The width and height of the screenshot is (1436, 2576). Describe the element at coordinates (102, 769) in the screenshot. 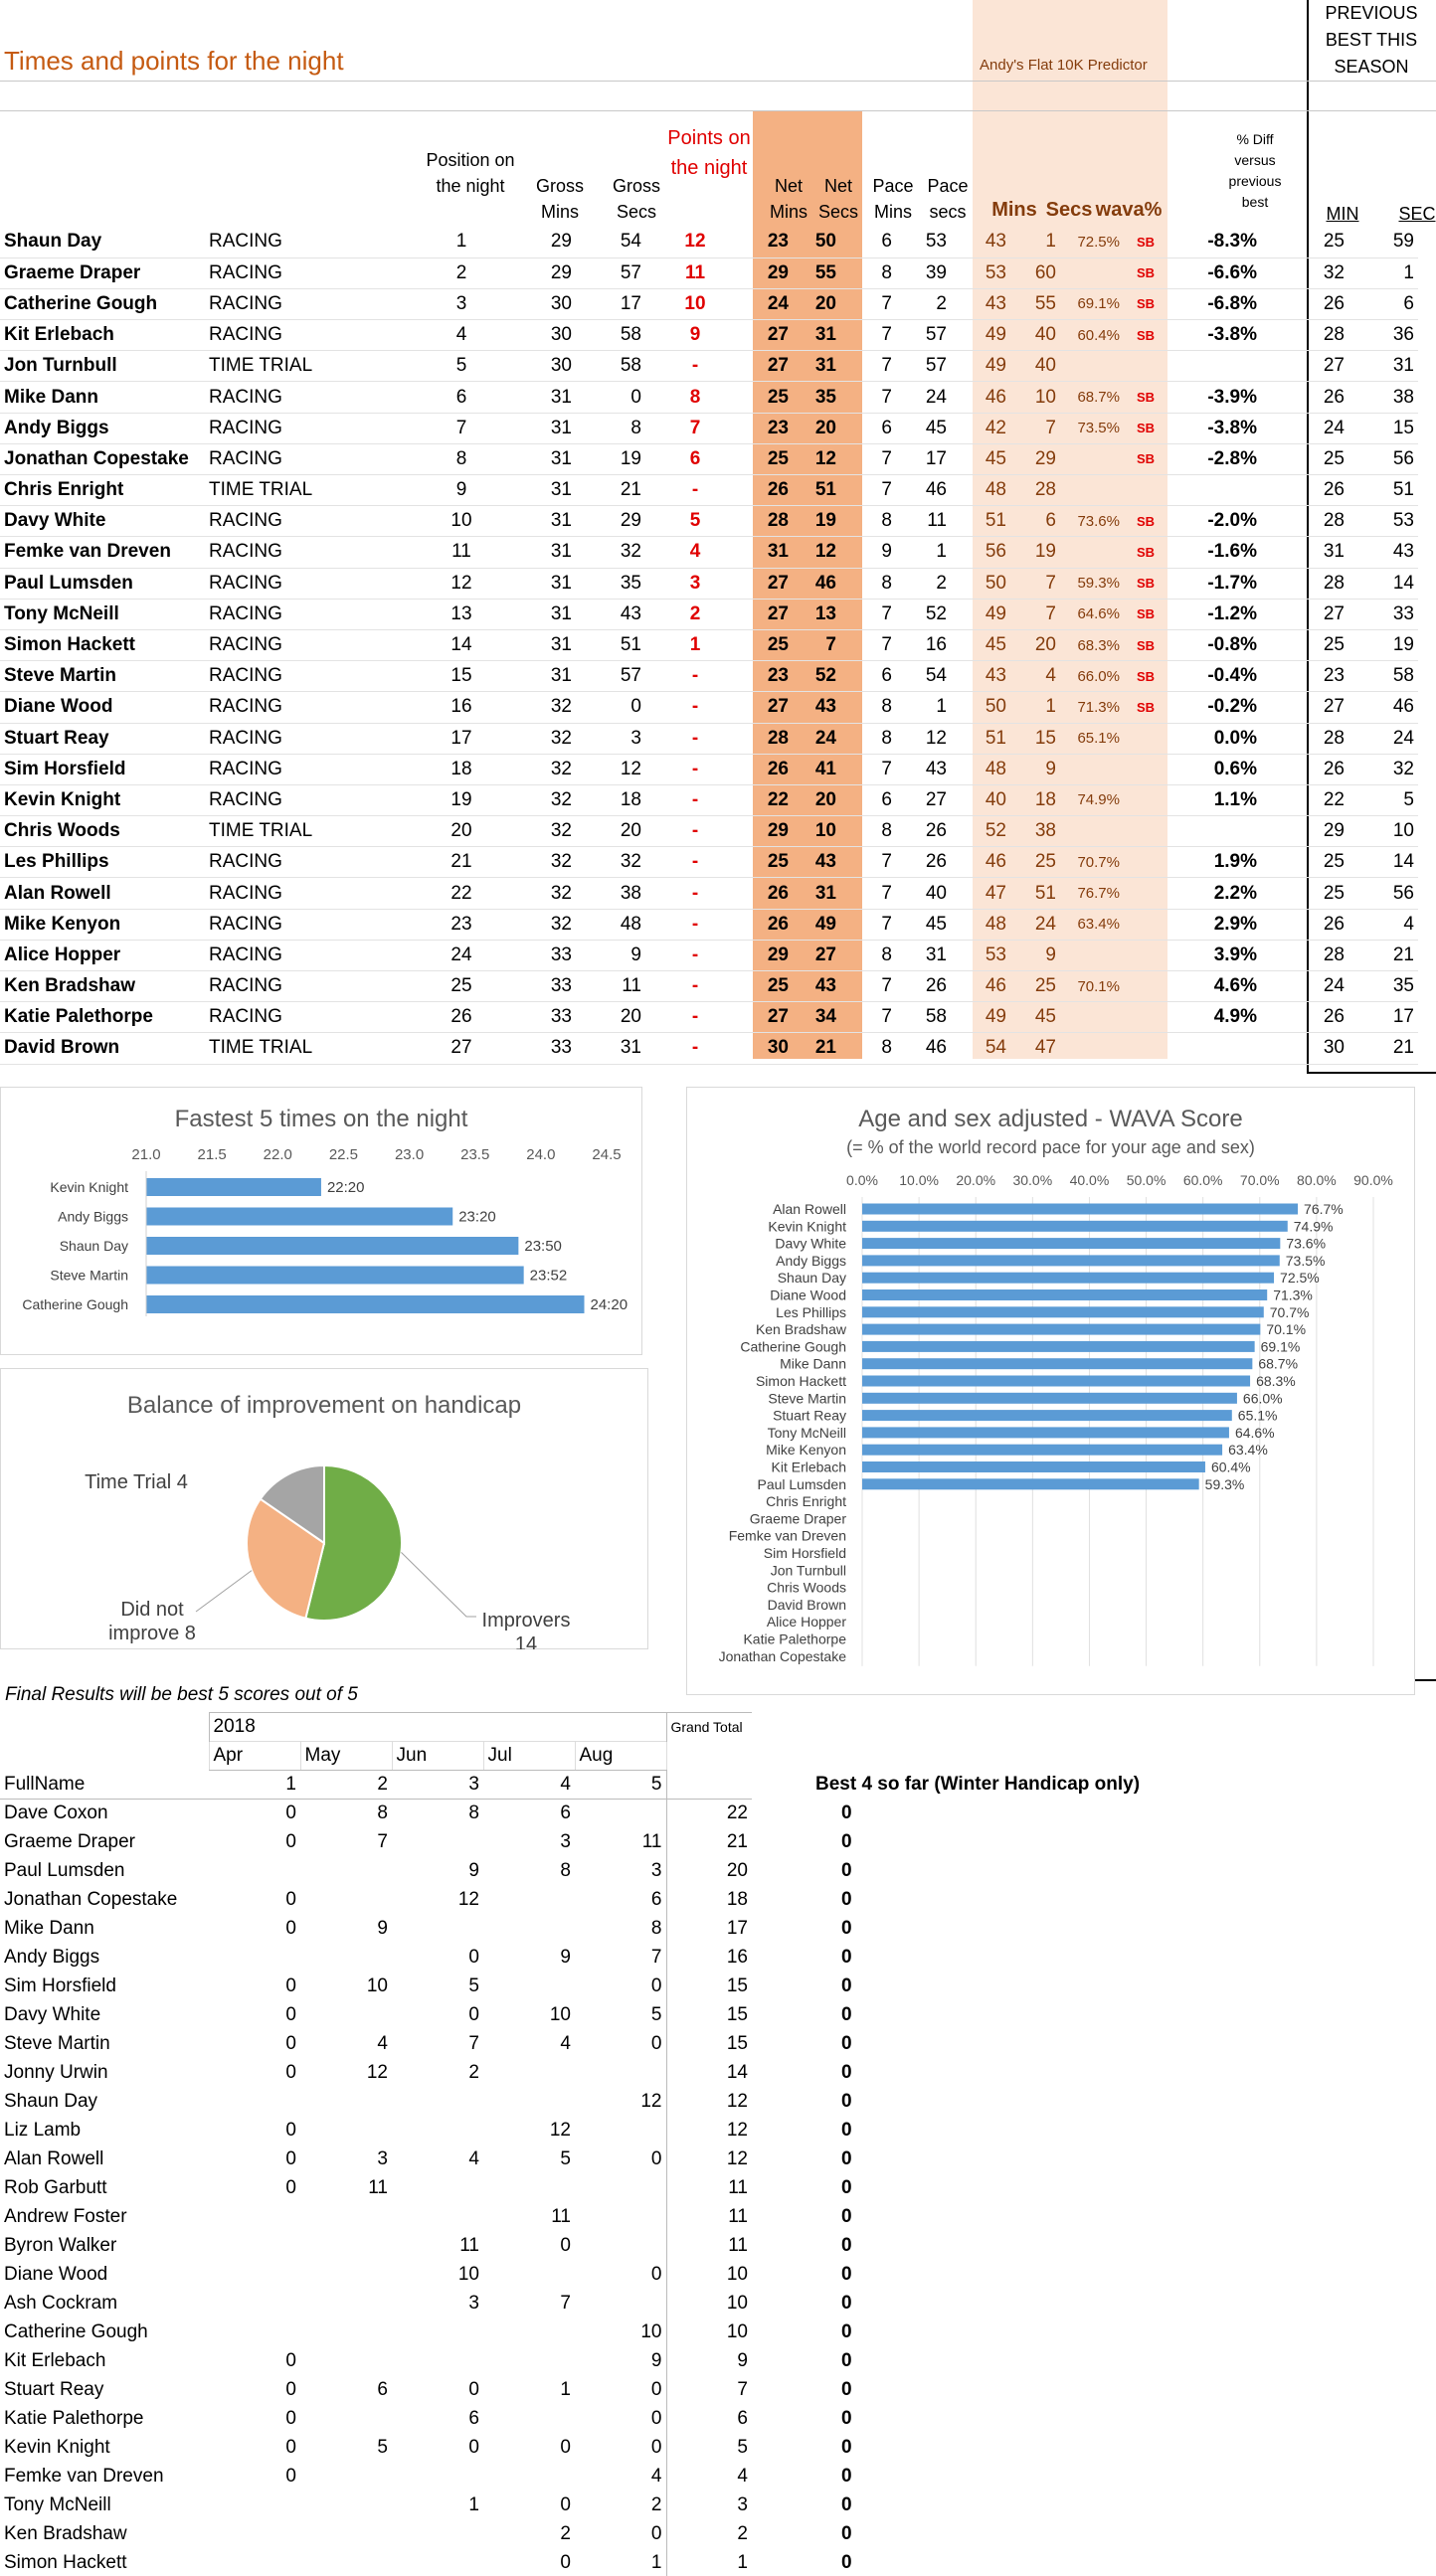

I see `runner-name: Sim Horsfield` at that location.